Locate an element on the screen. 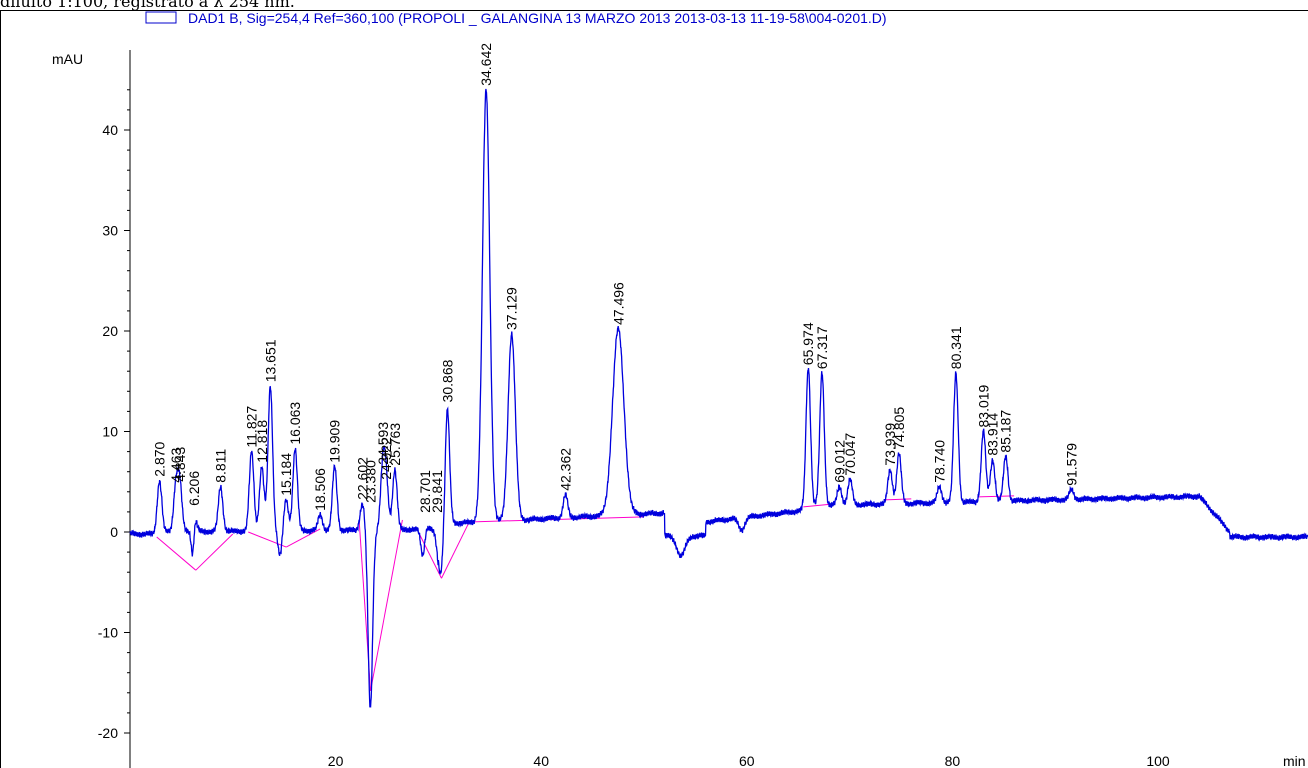 The height and width of the screenshot is (768, 1308). x-axis-ticks: 20 40 60 80 100 is located at coordinates (749, 760).